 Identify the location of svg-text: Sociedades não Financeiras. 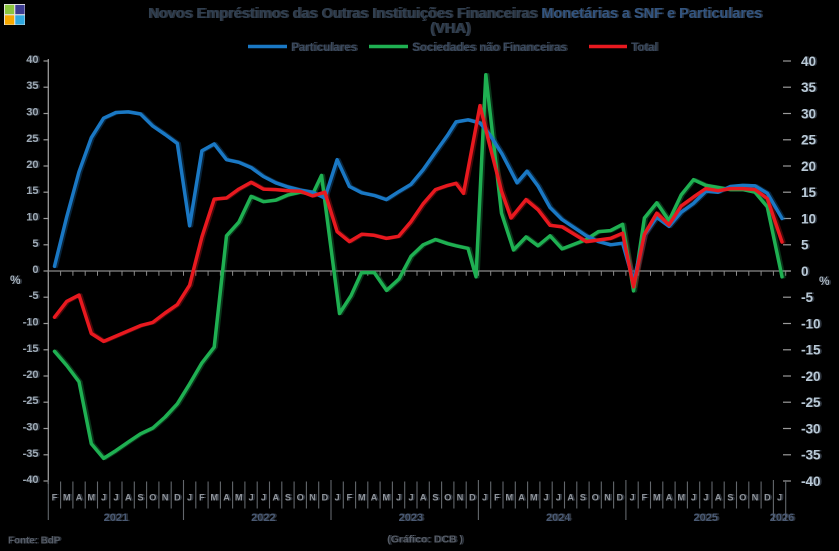
(489, 48).